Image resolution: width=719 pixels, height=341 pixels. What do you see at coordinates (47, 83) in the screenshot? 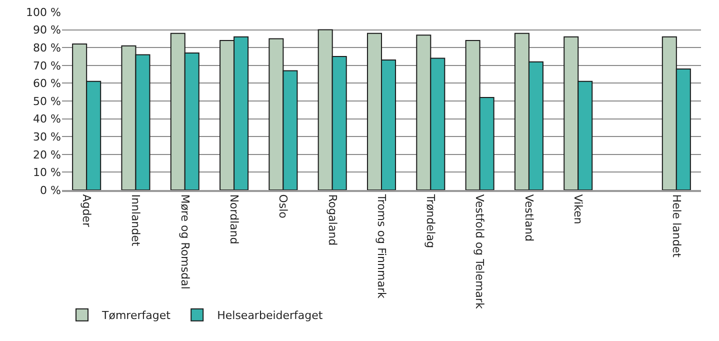
I see `y-tick-label: 60 %` at bounding box center [47, 83].